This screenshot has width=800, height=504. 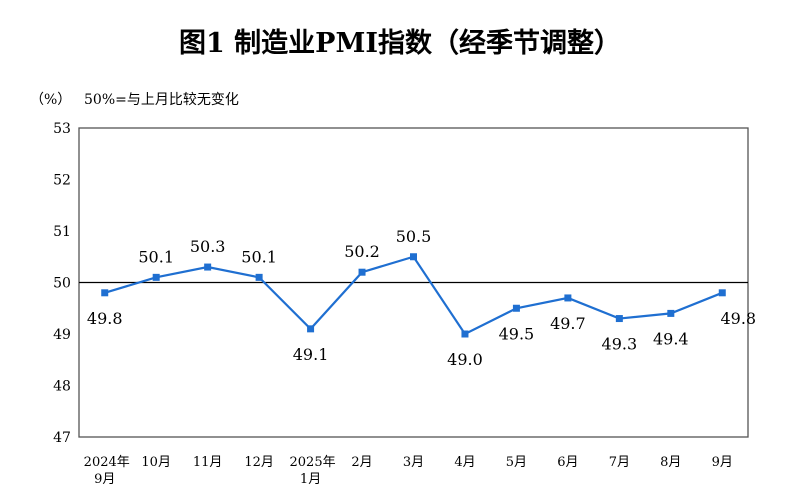 What do you see at coordinates (50, 100) in the screenshot?
I see `y-axis-unit: （%）` at bounding box center [50, 100].